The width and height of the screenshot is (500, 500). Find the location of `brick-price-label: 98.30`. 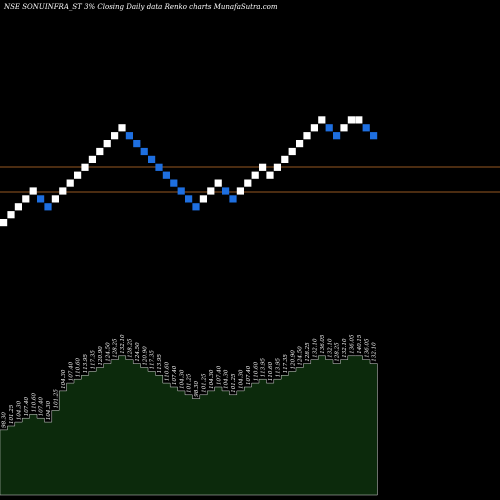

brick-price-label: 98.30 is located at coordinates (5, 420).